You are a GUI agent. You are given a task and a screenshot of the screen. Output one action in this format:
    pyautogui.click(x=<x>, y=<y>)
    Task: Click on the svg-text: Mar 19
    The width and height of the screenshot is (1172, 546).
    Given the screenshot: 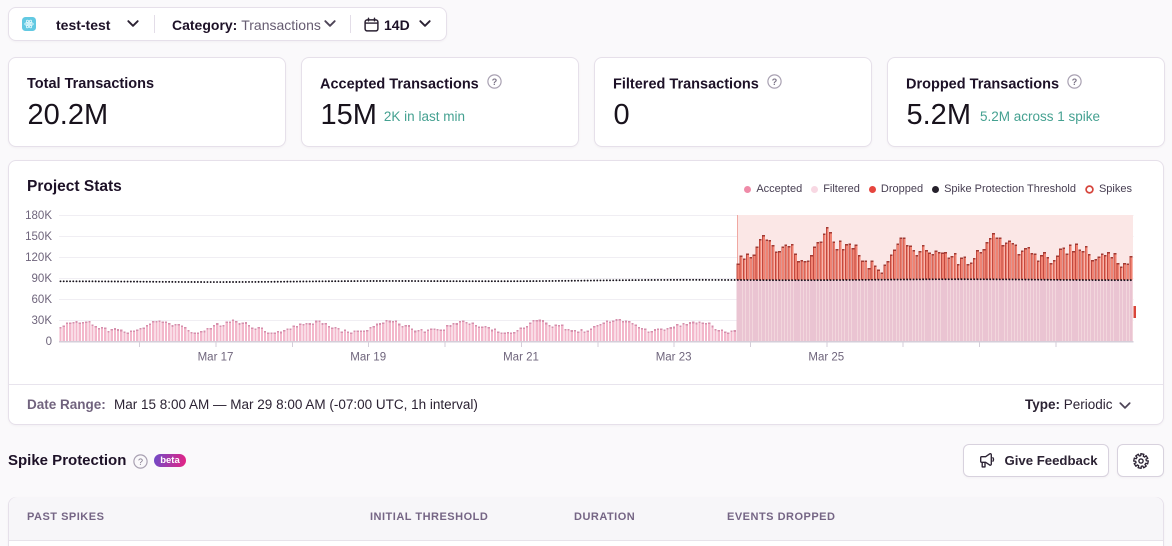 What is the action you would take?
    pyautogui.click(x=368, y=358)
    